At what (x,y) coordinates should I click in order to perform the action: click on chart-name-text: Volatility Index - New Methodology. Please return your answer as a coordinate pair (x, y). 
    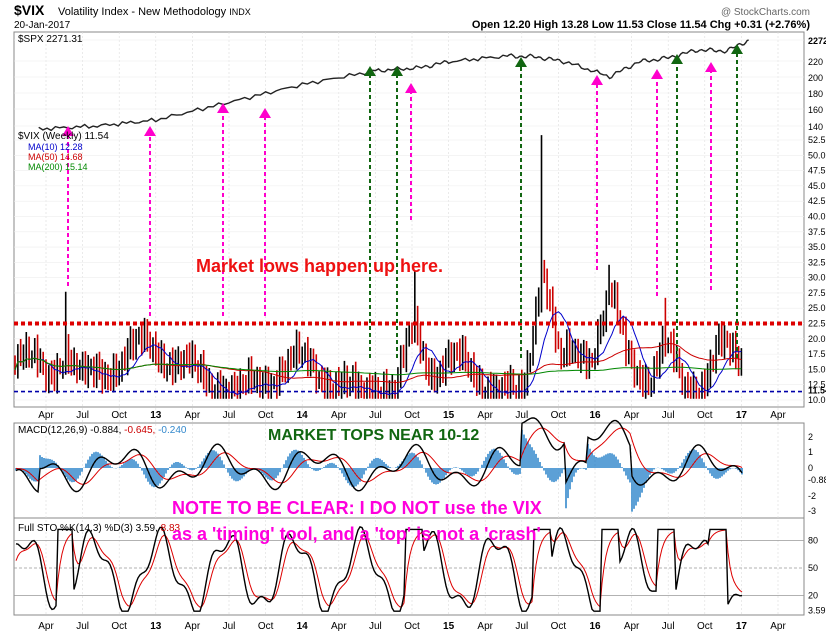
    Looking at the image, I should click on (142, 12).